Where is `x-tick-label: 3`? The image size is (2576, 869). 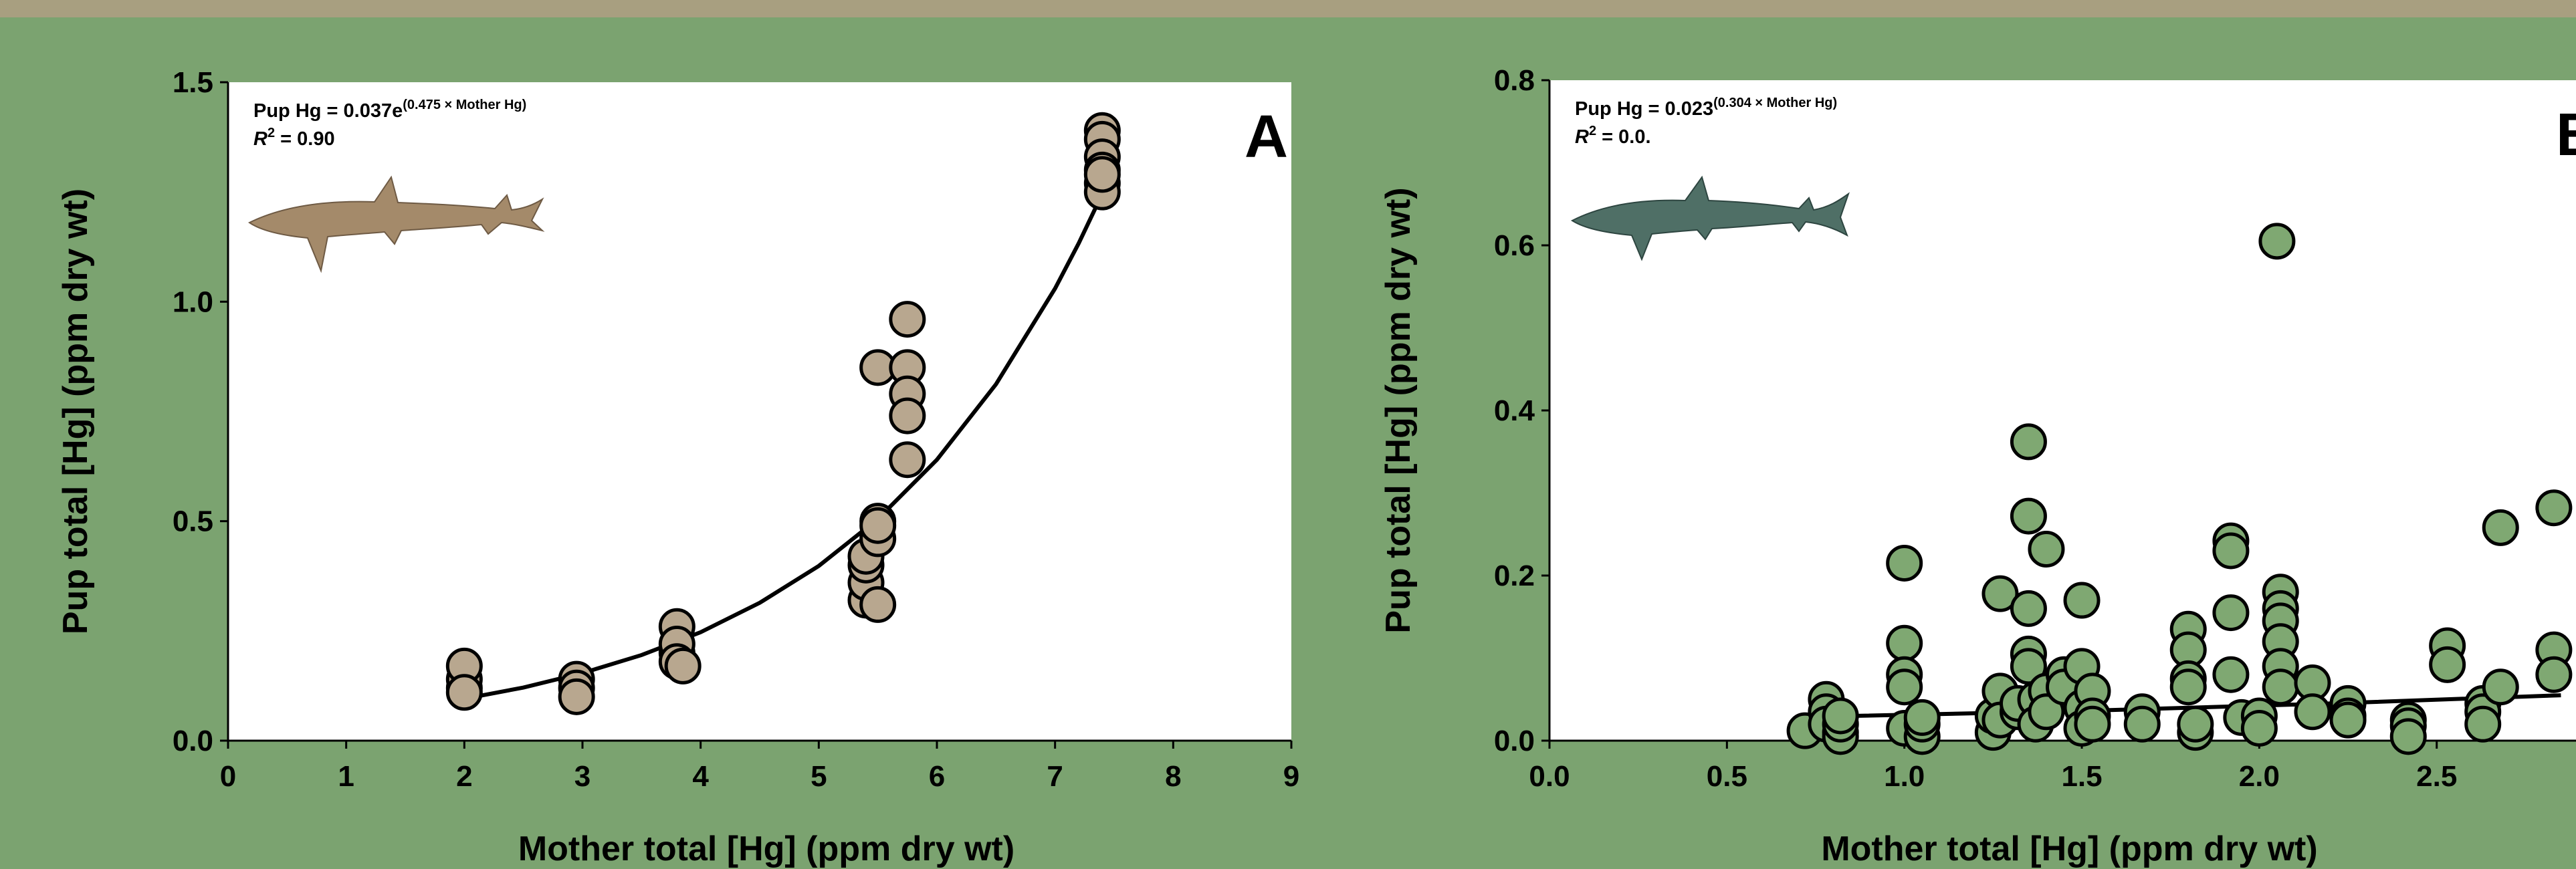
x-tick-label: 3 is located at coordinates (582, 776).